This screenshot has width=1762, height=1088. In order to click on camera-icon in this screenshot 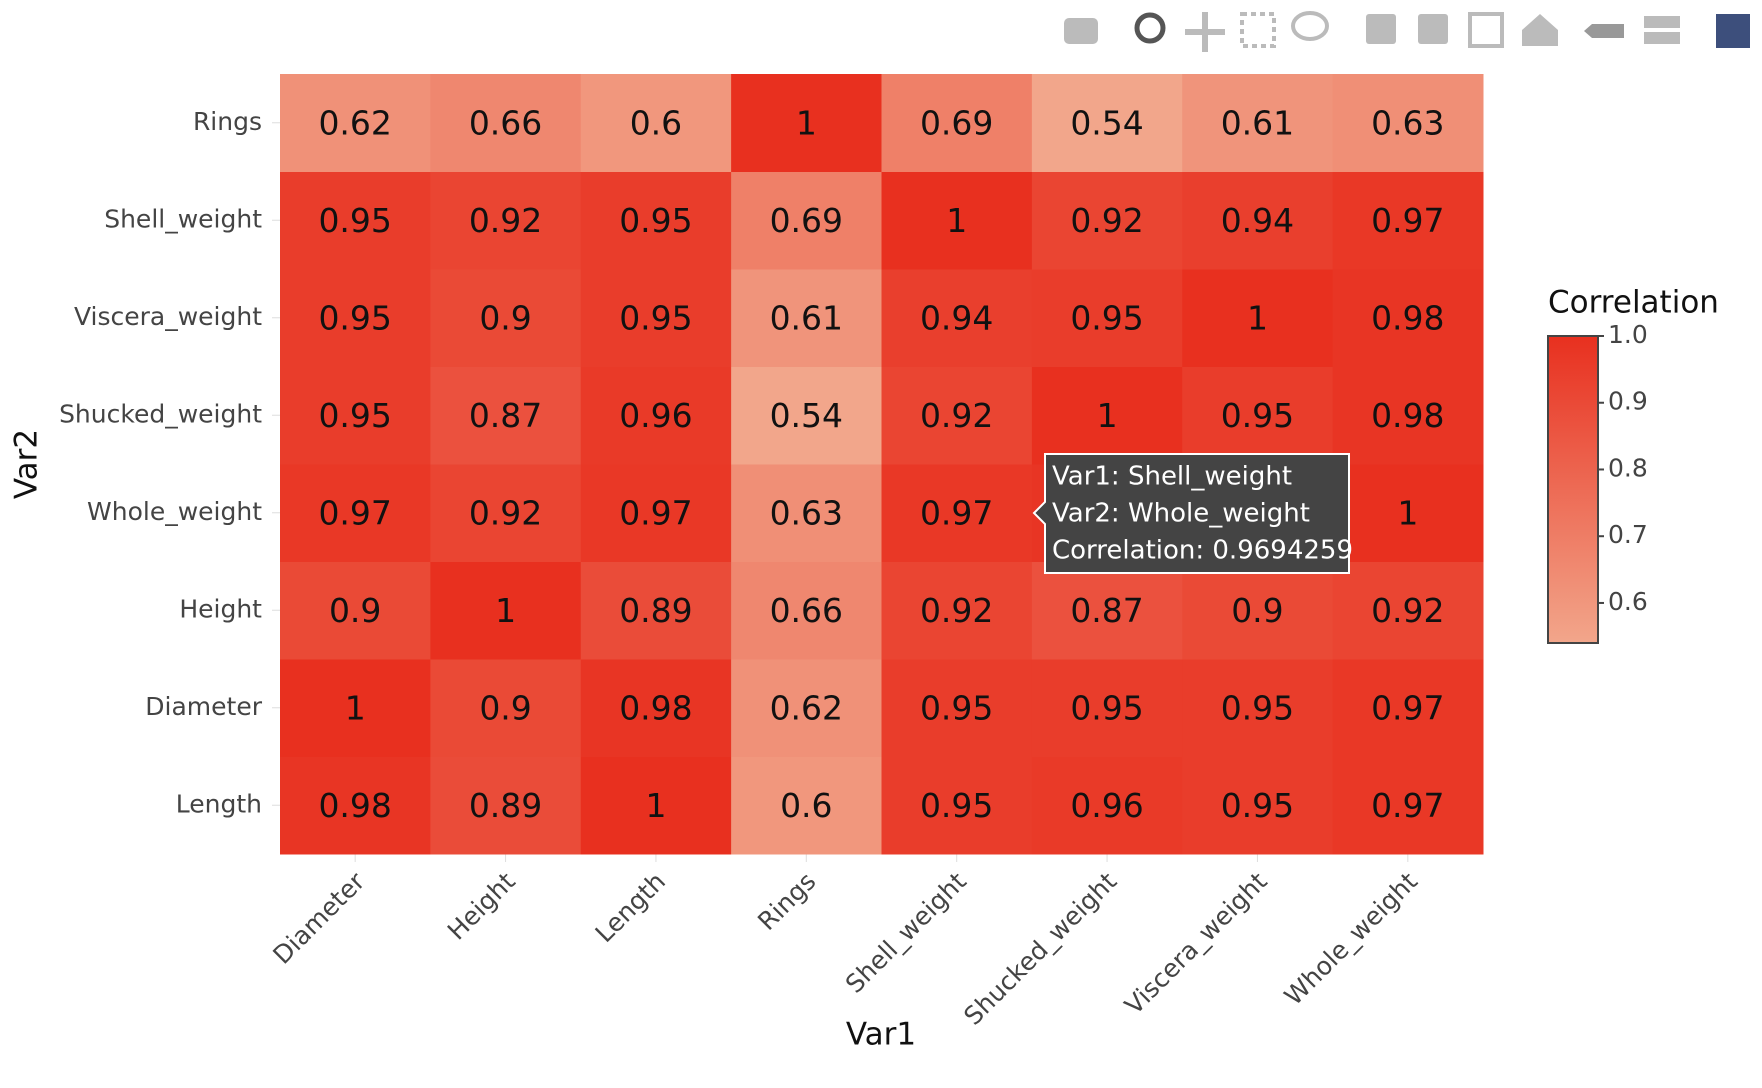, I will do `click(1081, 31)`.